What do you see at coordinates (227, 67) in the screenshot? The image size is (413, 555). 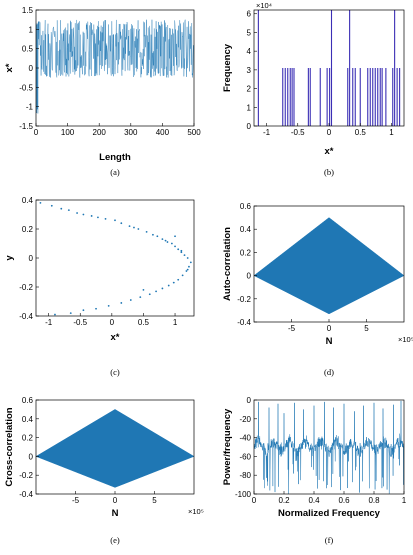 I see `y-axis-label: Frequency` at bounding box center [227, 67].